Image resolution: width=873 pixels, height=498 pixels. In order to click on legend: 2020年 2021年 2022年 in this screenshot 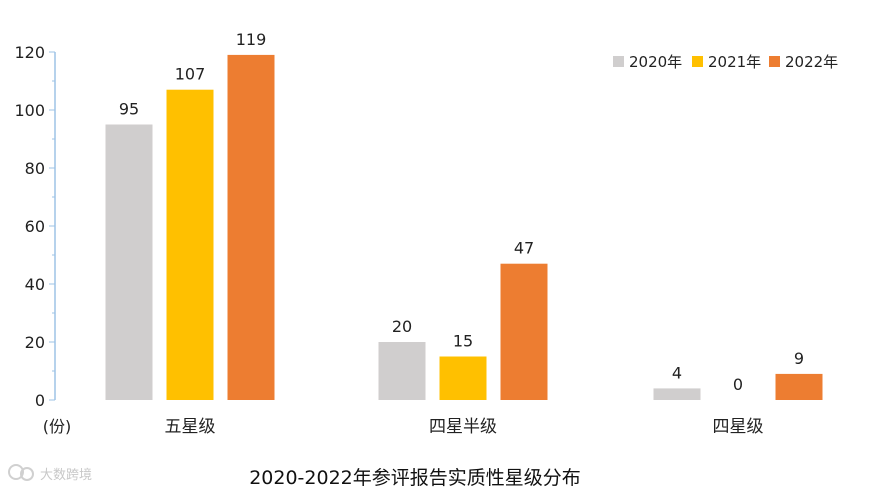, I will do `click(725, 62)`.